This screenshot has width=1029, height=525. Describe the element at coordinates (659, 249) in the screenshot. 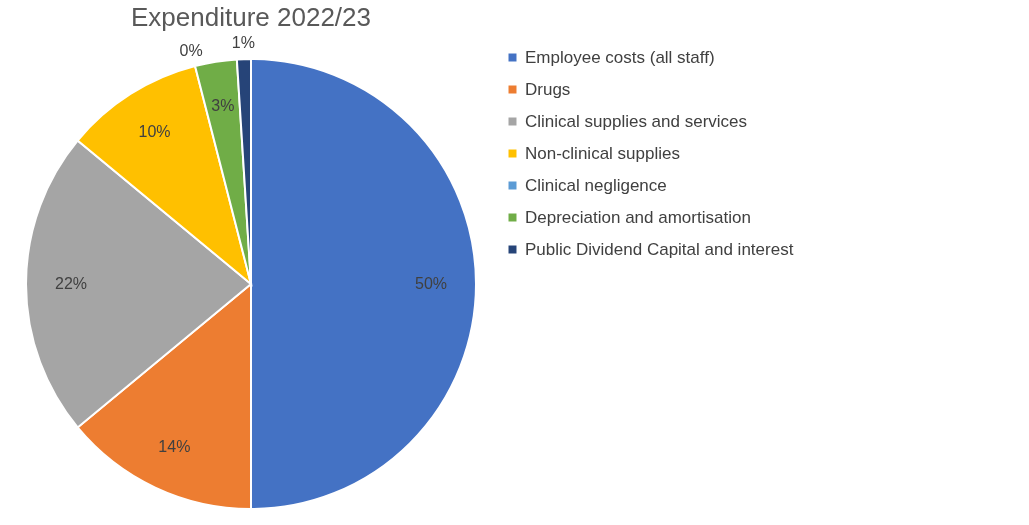

I see `legend-label: Public Dividend Capital and interest` at that location.